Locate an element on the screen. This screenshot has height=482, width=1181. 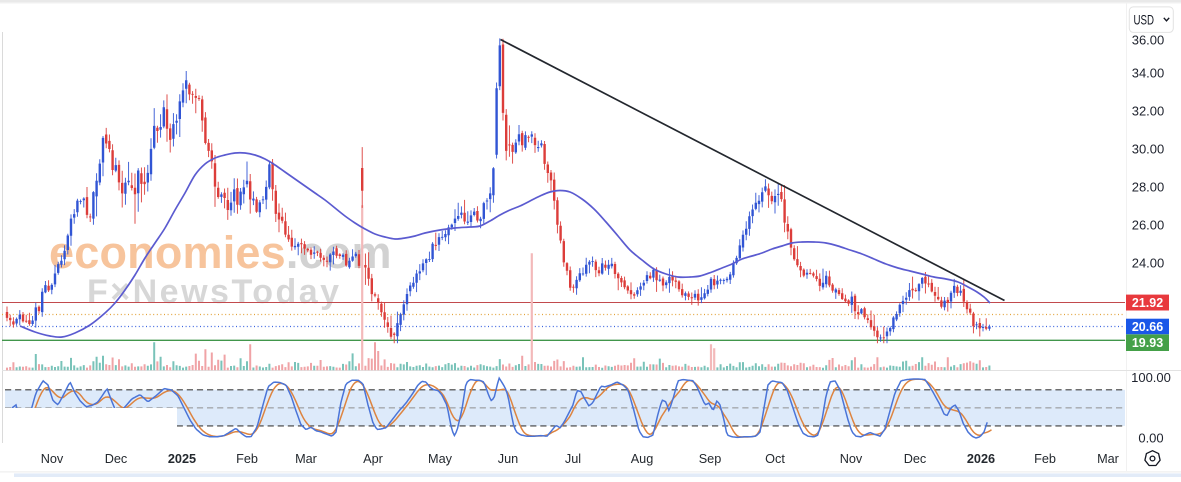
svg-text: 19.93 is located at coordinates (1147, 343).